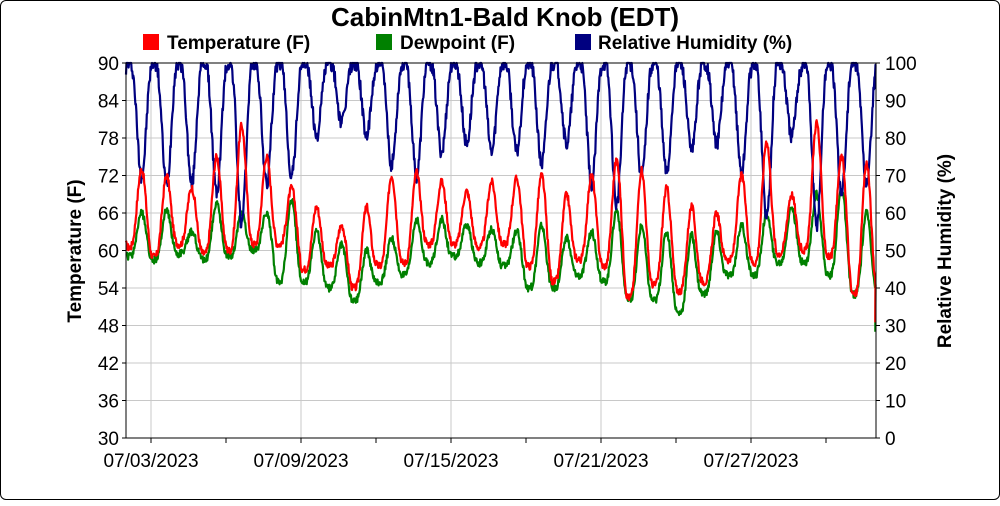 The height and width of the screenshot is (506, 1000). What do you see at coordinates (895, 214) in the screenshot?
I see `y-tick-right-label: 60` at bounding box center [895, 214].